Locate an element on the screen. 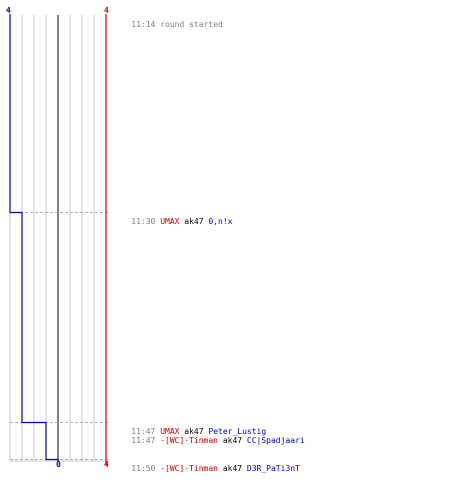 The width and height of the screenshot is (450, 500). event-kill: 11:30 UMAX ak47 0,n!x is located at coordinates (172, 221).